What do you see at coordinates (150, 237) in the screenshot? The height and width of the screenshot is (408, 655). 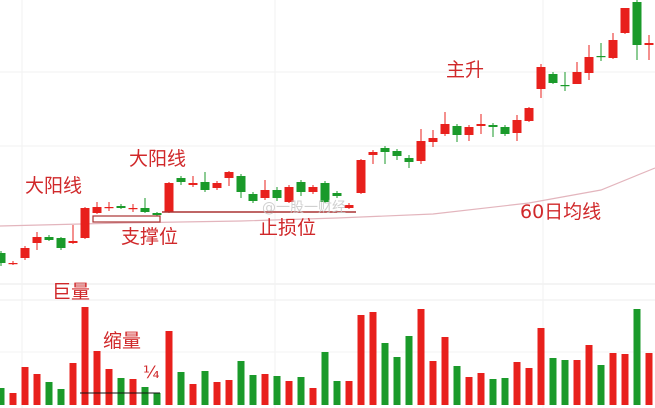 I see `annotation-support: 支撑位` at bounding box center [150, 237].